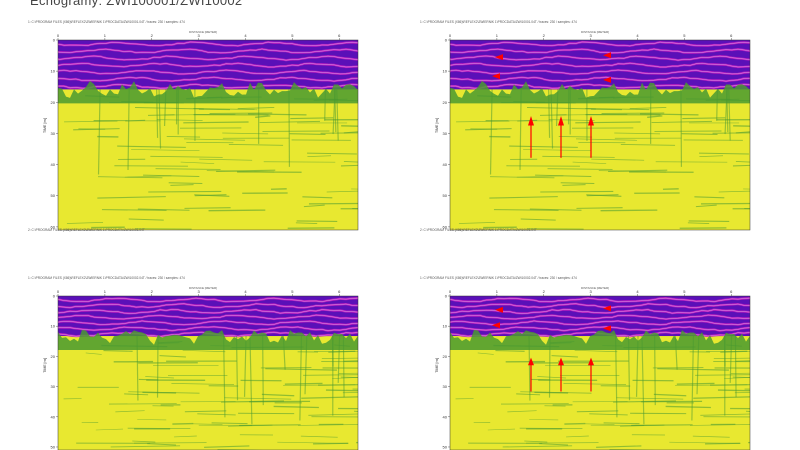  I want to click on slide-title: Echogramy: ZWI100001/ZWI10002, so click(136, 4).